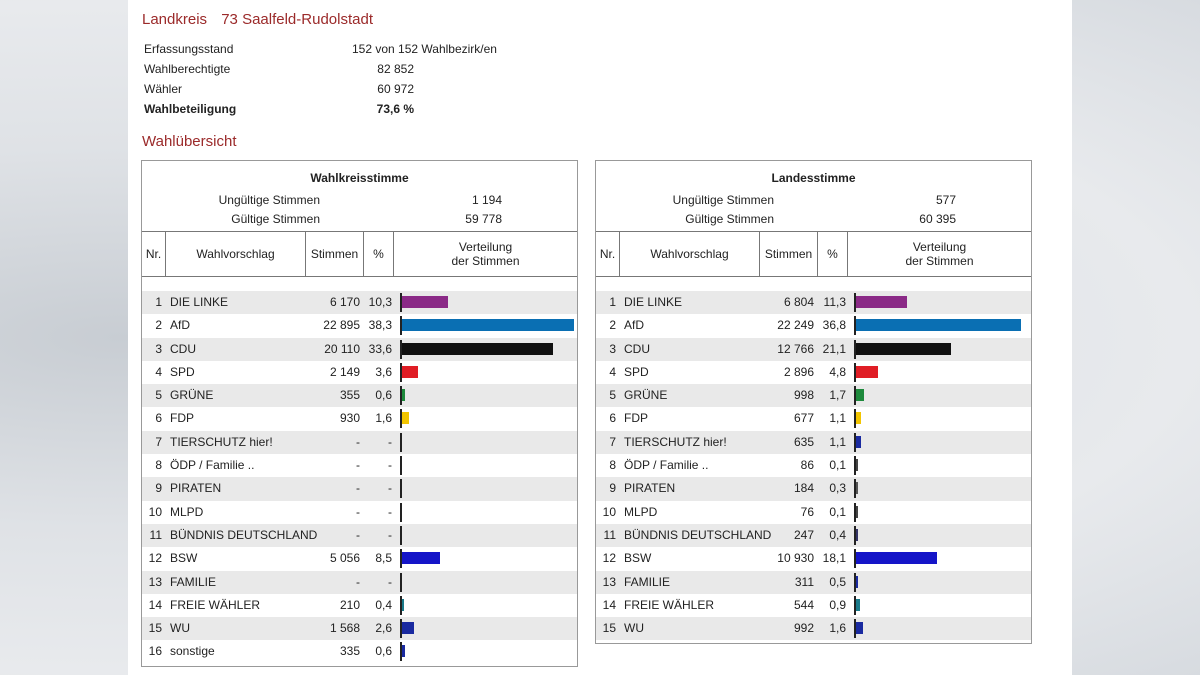  I want to click on row-votes: 76, so click(807, 511).